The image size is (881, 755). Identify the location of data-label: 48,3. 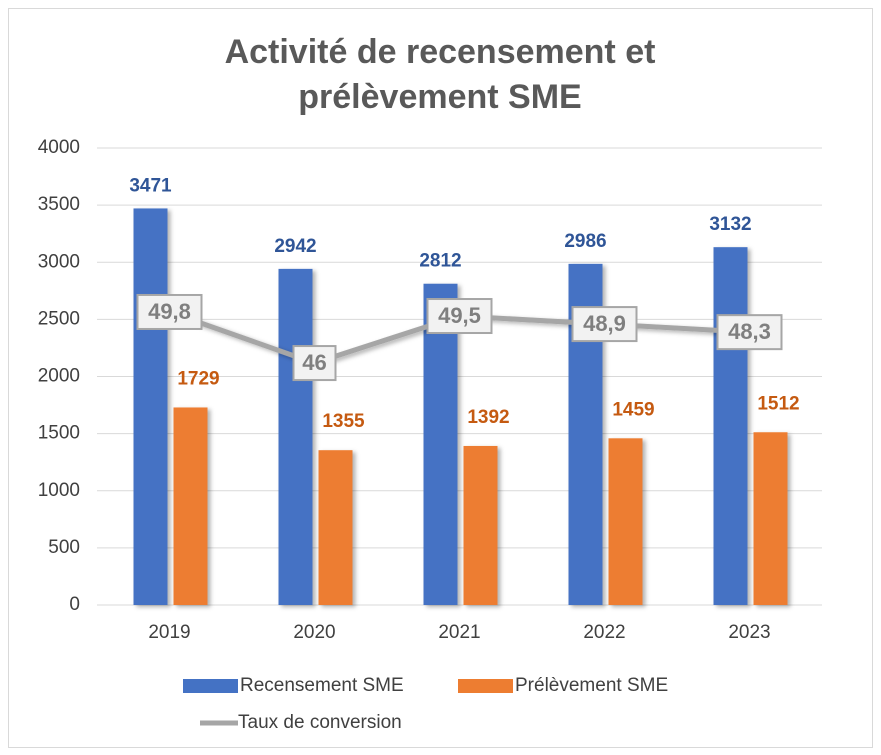
(749, 331).